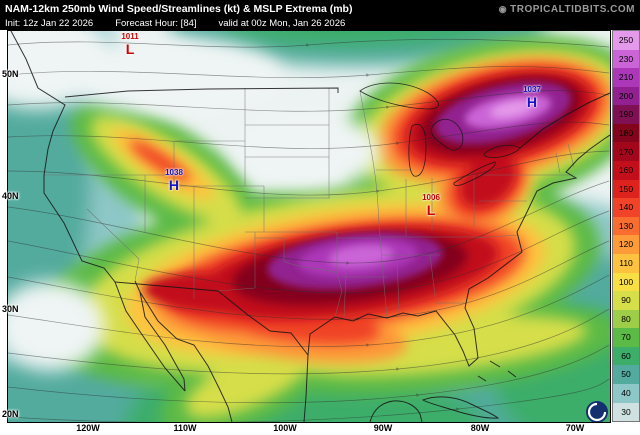 This screenshot has width=640, height=435. What do you see at coordinates (503, 8) in the screenshot?
I see `brand-logo-icon: ◉` at bounding box center [503, 8].